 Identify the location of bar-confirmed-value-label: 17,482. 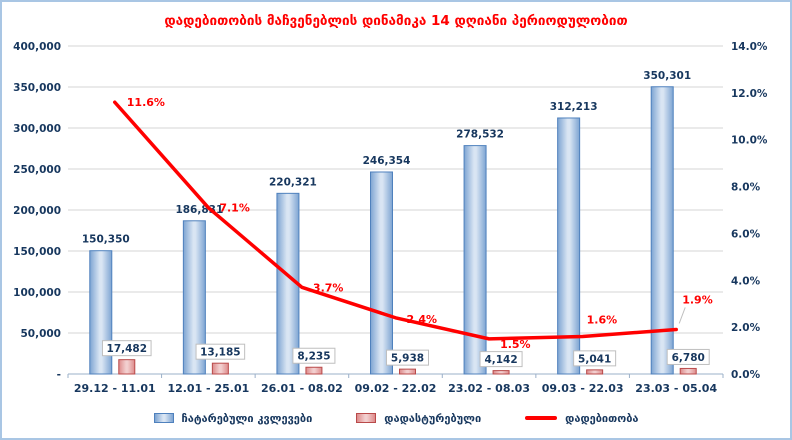
(127, 349).